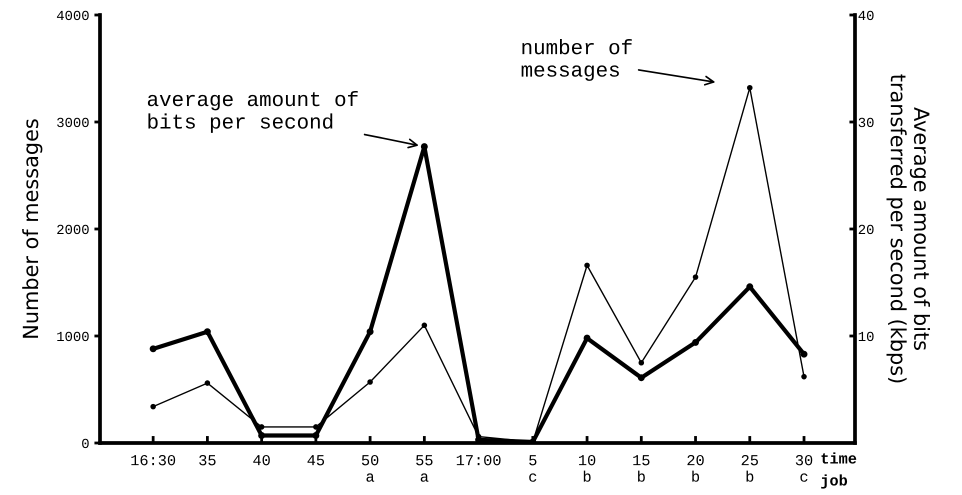 Image resolution: width=962 pixels, height=495 pixels. Describe the element at coordinates (73, 337) in the screenshot. I see `y-tick-label: 1000` at that location.